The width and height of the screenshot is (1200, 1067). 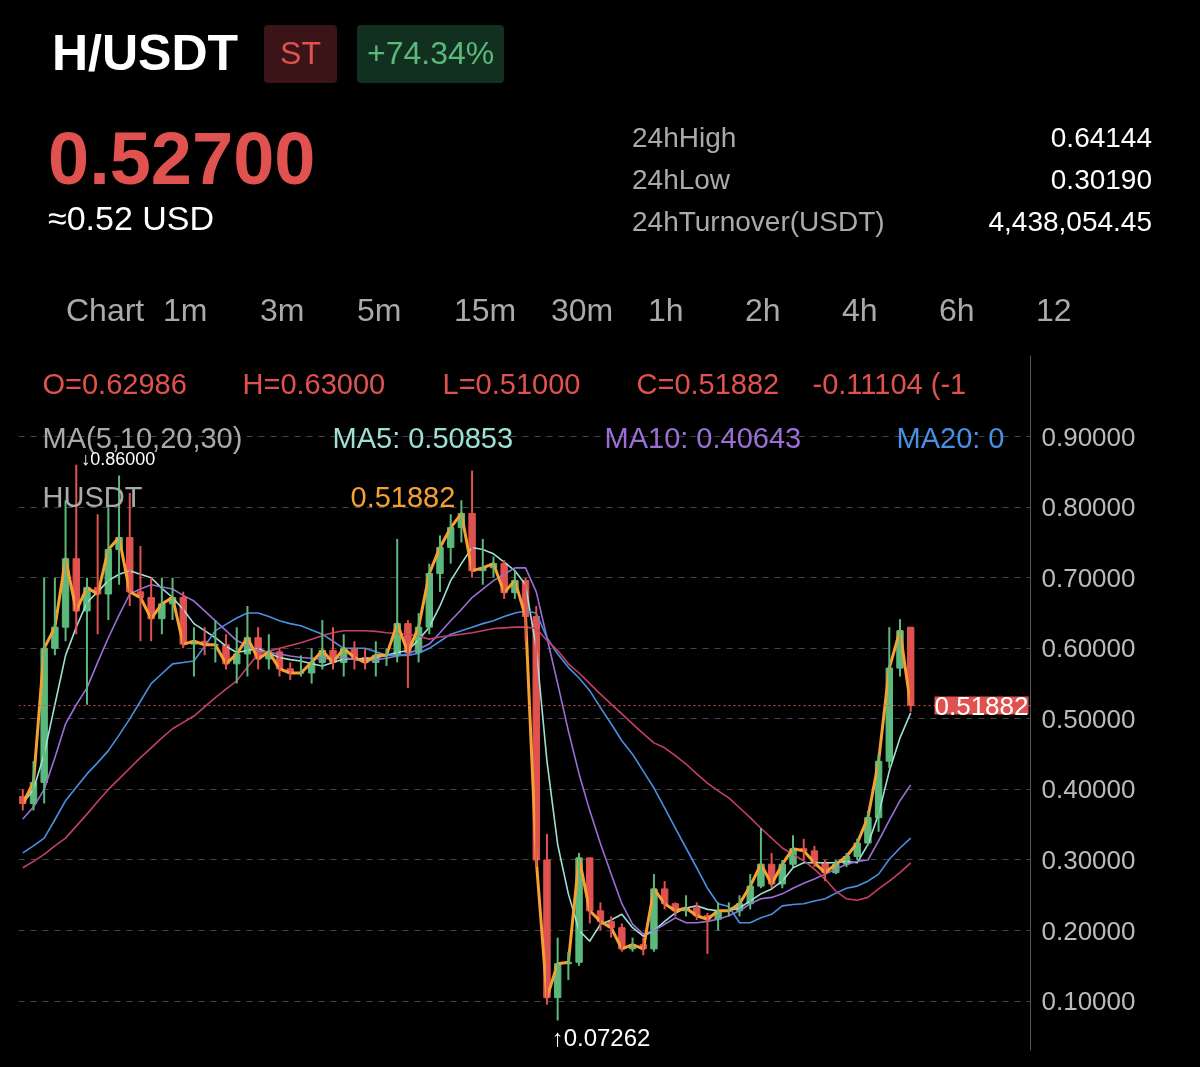 I want to click on text: 2h, so click(x=763, y=310).